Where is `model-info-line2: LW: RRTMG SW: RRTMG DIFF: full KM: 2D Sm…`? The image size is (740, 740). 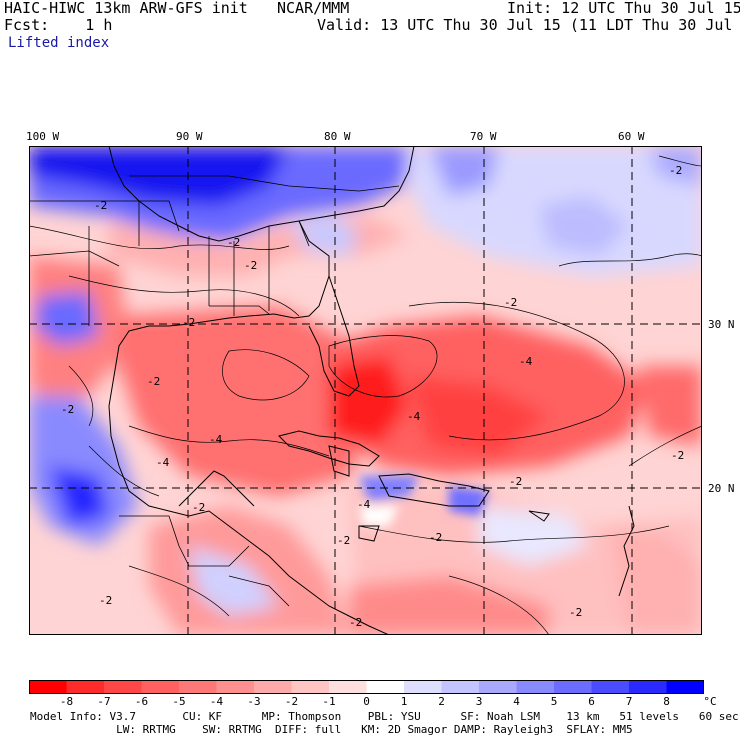 model-info-line2: LW: RRTMG SW: RRTMG DIFF: full KM: 2D Sm… is located at coordinates (331, 729).